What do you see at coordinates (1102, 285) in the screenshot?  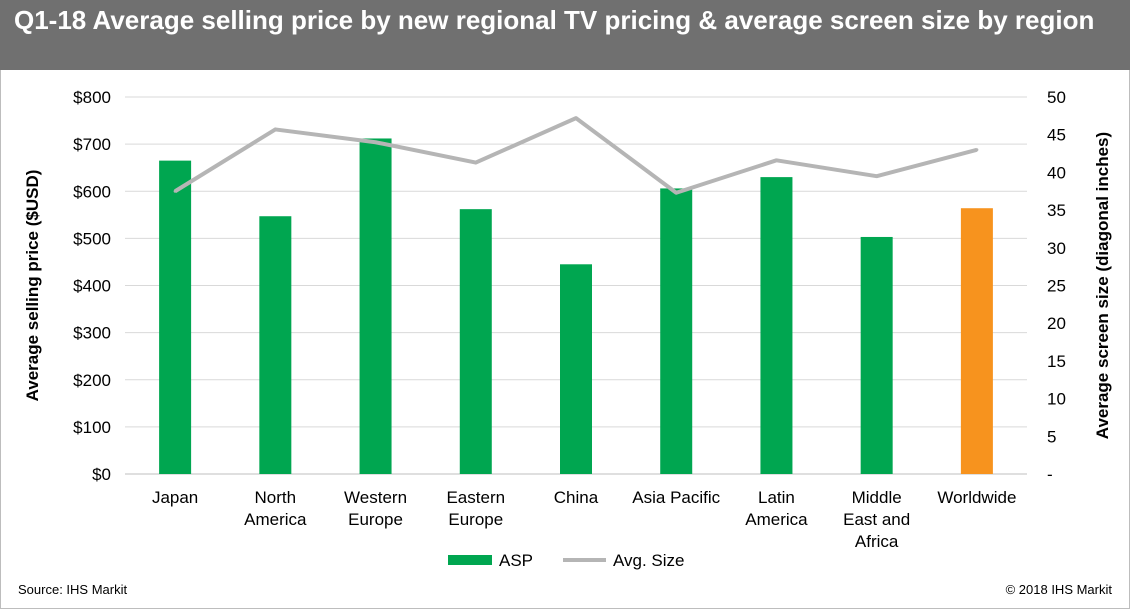 I see `y2-axis-title: Average screen size (diagonal inches)` at bounding box center [1102, 285].